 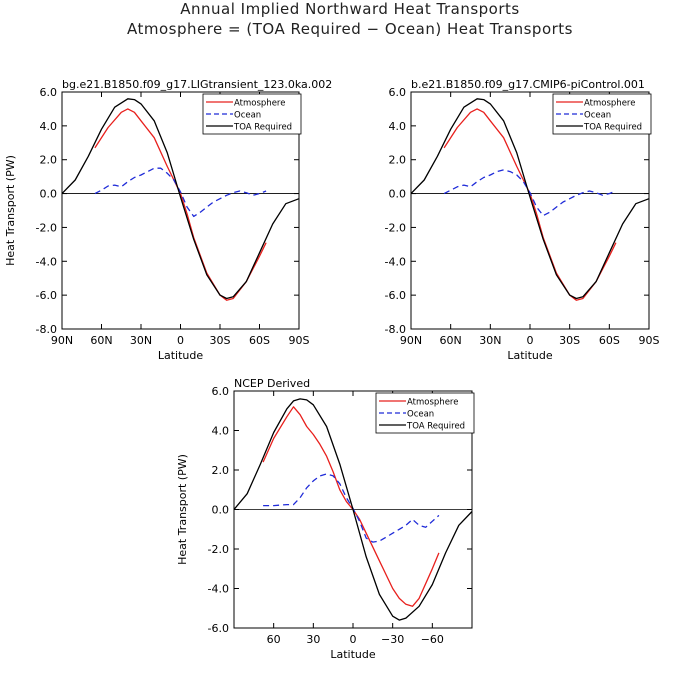 What do you see at coordinates (313, 639) in the screenshot?
I see `x-tick-label: 30` at bounding box center [313, 639].